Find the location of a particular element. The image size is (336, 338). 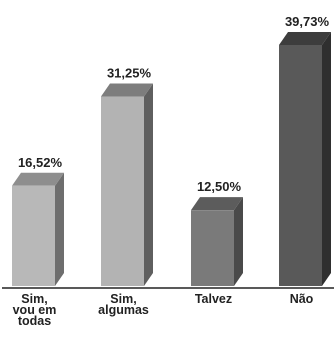

category-label-line: vou em is located at coordinates (35, 310).